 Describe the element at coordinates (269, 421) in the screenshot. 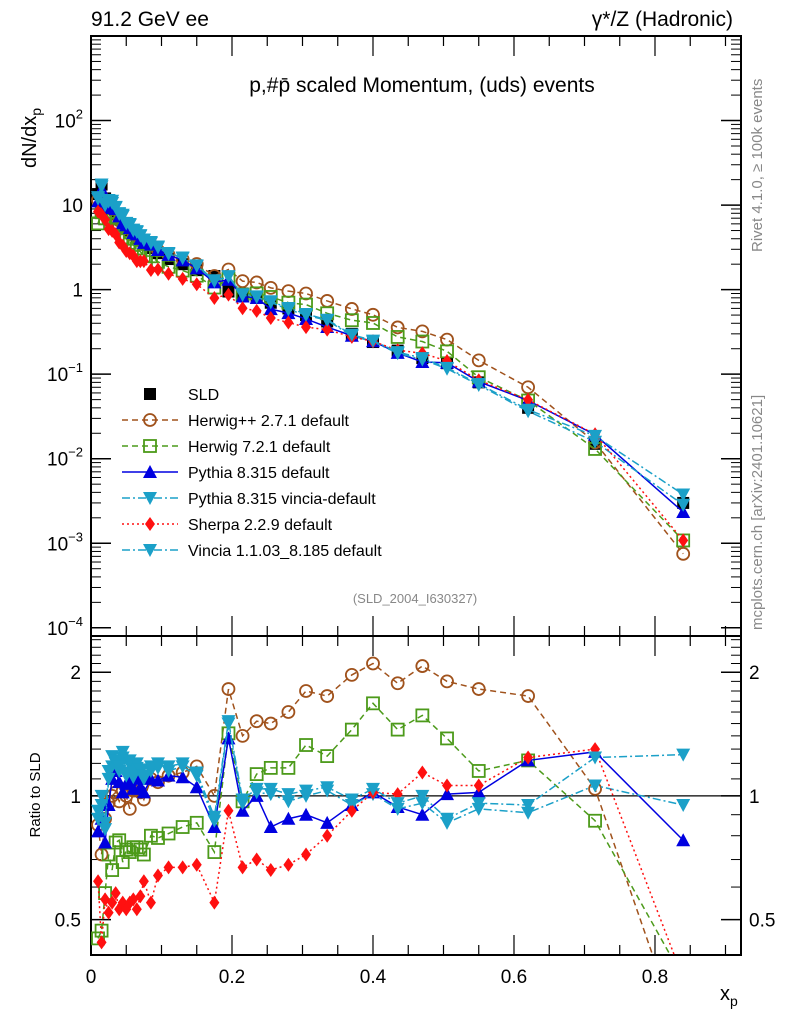

I see `legend-label-herwig-2-7-1-default: Herwig++ 2.7.1 default` at that location.